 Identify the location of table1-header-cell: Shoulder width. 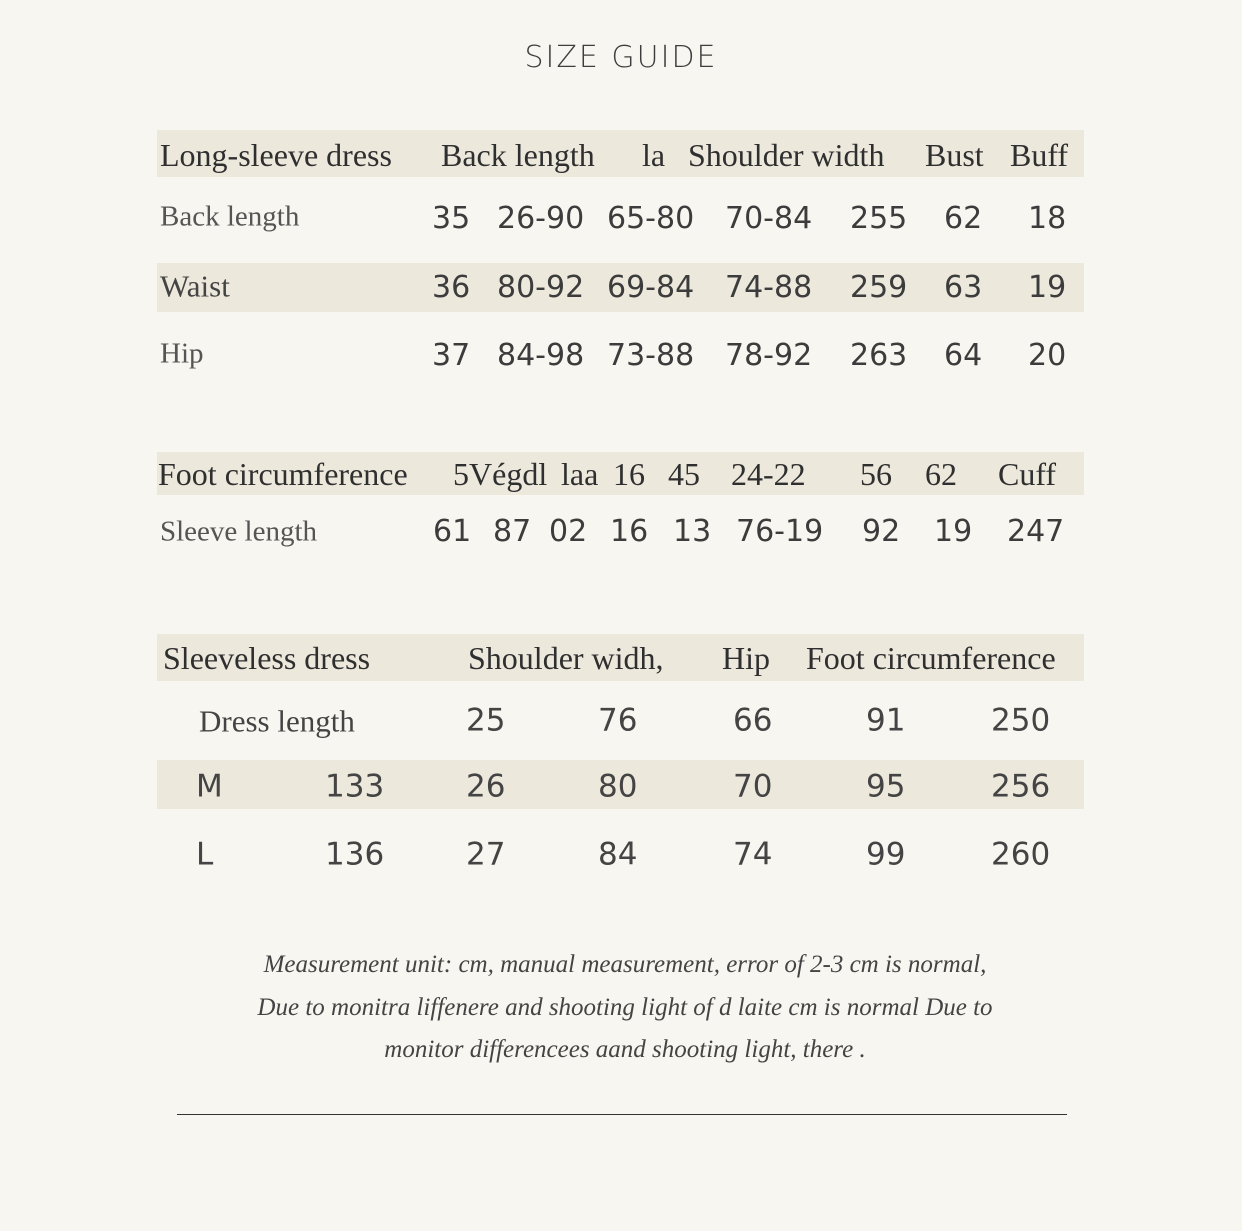
(786, 155).